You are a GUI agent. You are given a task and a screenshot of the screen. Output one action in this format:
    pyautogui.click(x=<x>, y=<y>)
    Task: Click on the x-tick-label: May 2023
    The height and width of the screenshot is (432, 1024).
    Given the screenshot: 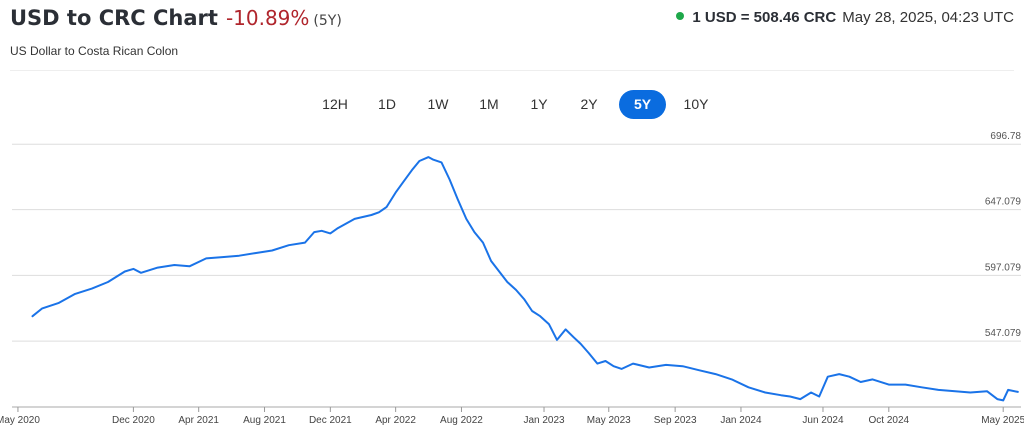 What is the action you would take?
    pyautogui.click(x=609, y=420)
    